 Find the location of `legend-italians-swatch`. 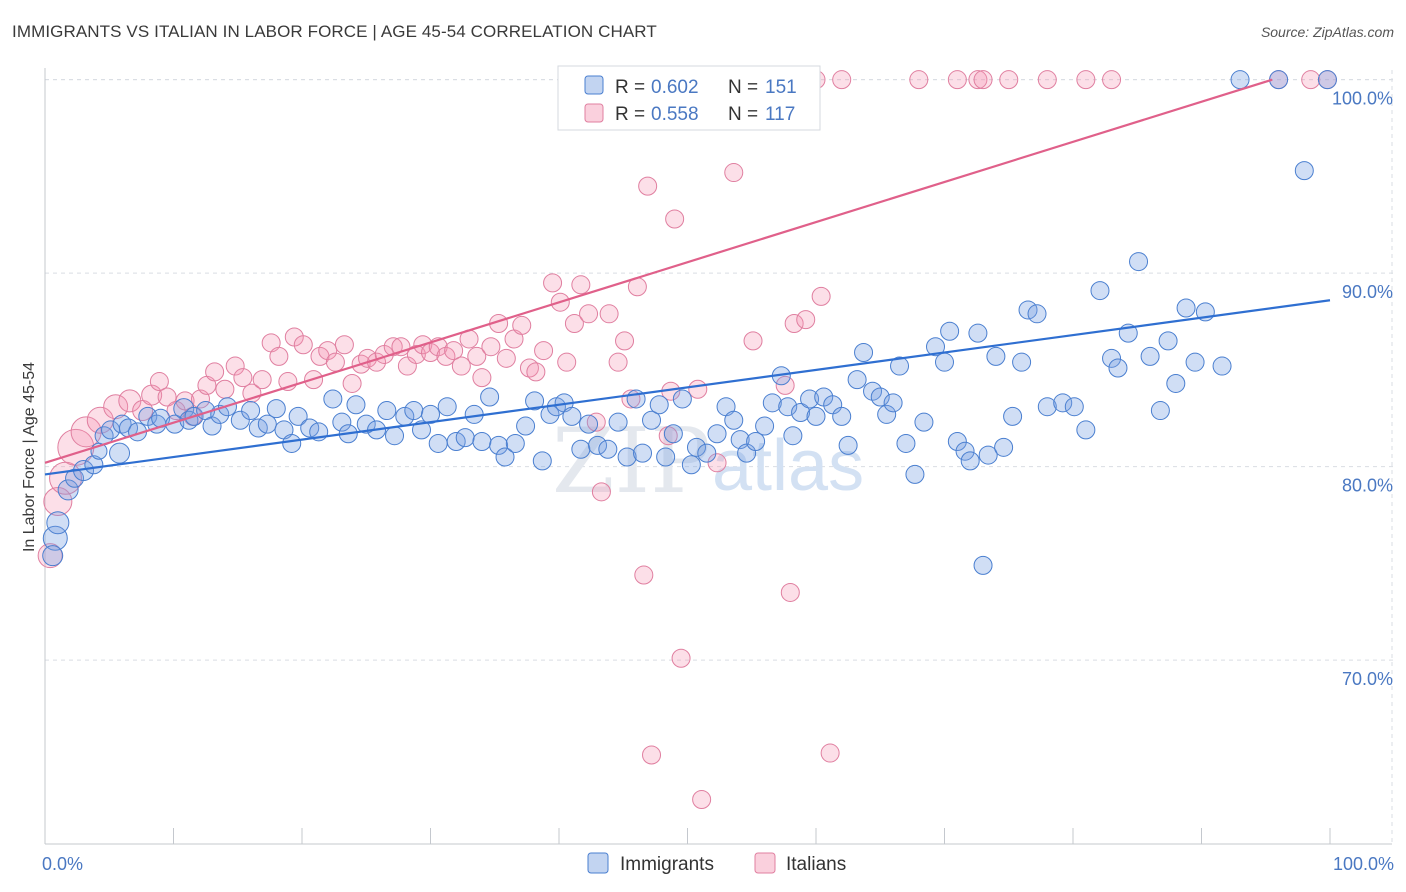

legend-italians-swatch is located at coordinates (594, 113).